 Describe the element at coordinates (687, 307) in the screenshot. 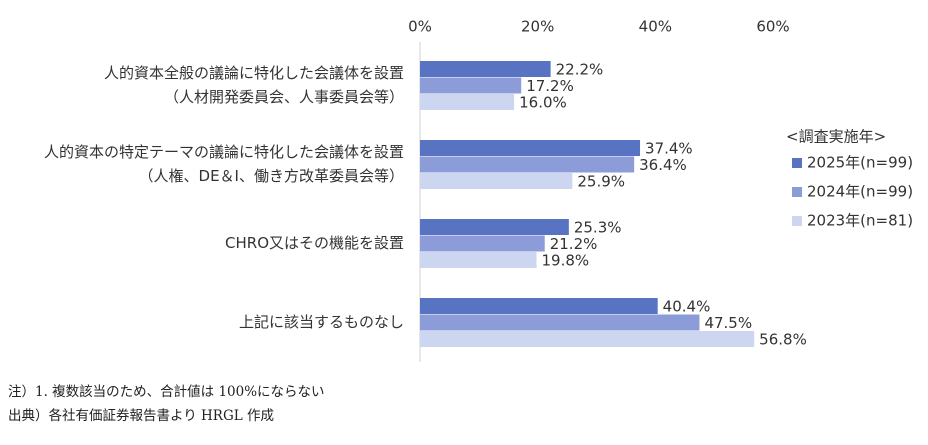

I see `data-label: 40.4%` at that location.